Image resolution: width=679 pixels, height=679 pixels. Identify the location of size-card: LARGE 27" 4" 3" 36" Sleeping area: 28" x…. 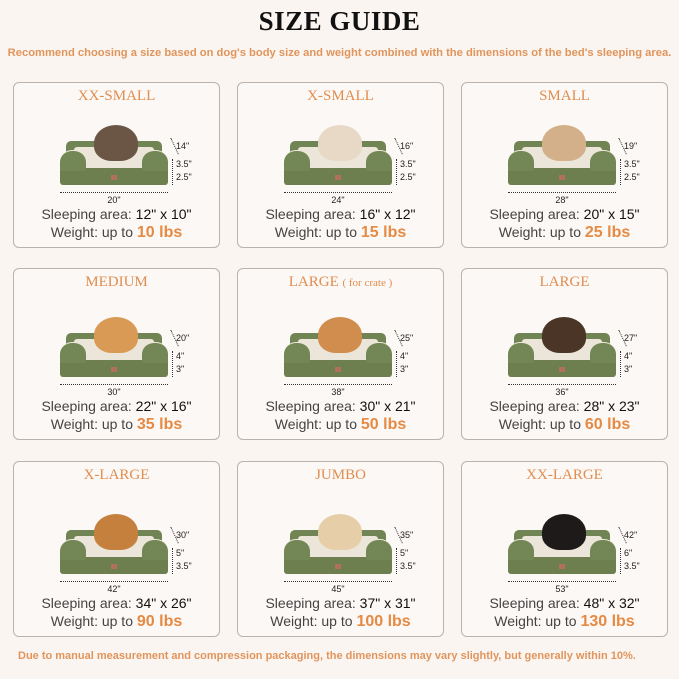
(564, 354).